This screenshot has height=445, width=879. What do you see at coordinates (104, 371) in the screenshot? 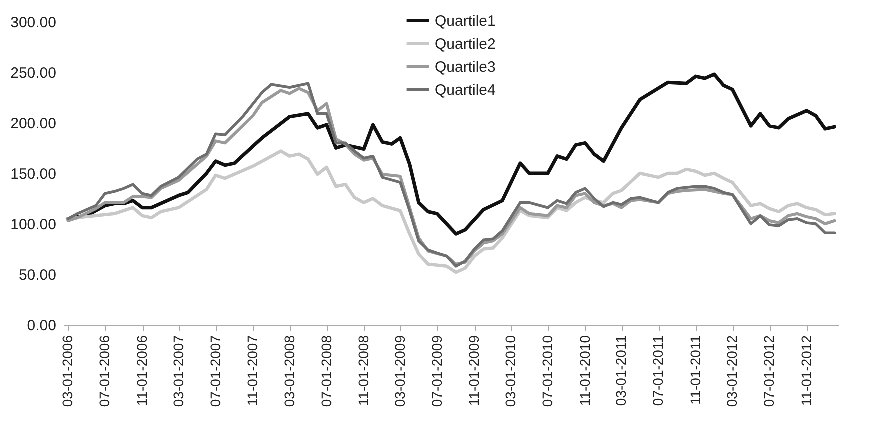
I see `x-tick-label: 07-01-2006` at bounding box center [104, 371].